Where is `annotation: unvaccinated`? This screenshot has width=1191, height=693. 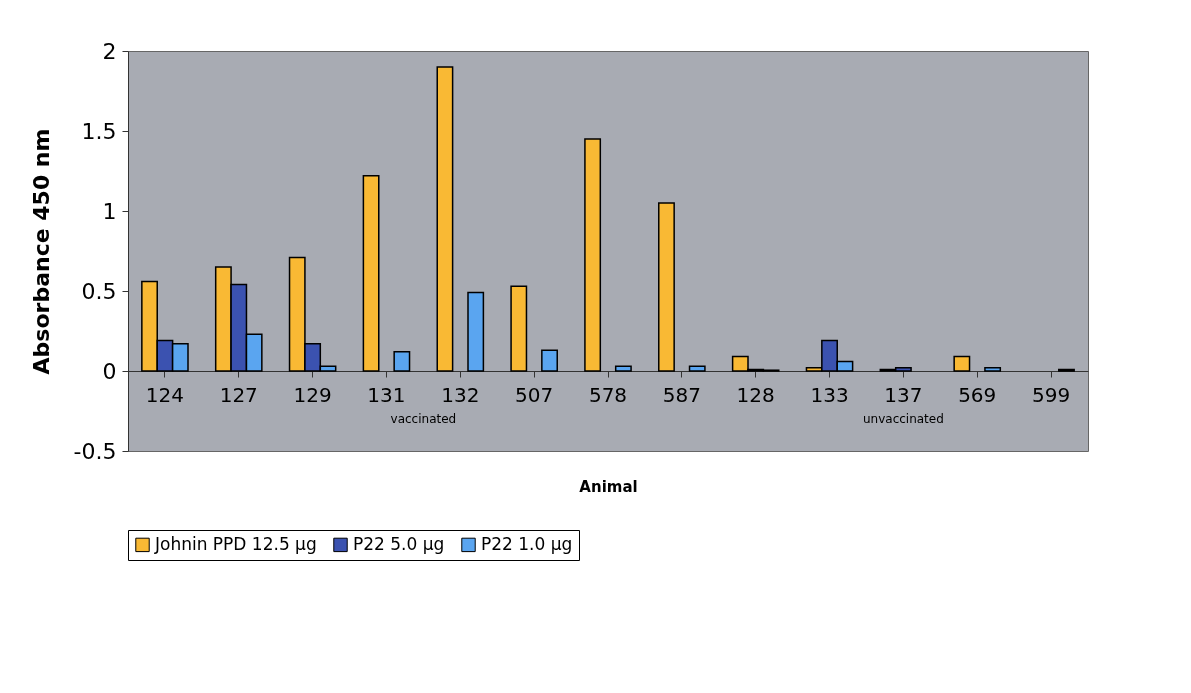
annotation: unvaccinated is located at coordinates (903, 419).